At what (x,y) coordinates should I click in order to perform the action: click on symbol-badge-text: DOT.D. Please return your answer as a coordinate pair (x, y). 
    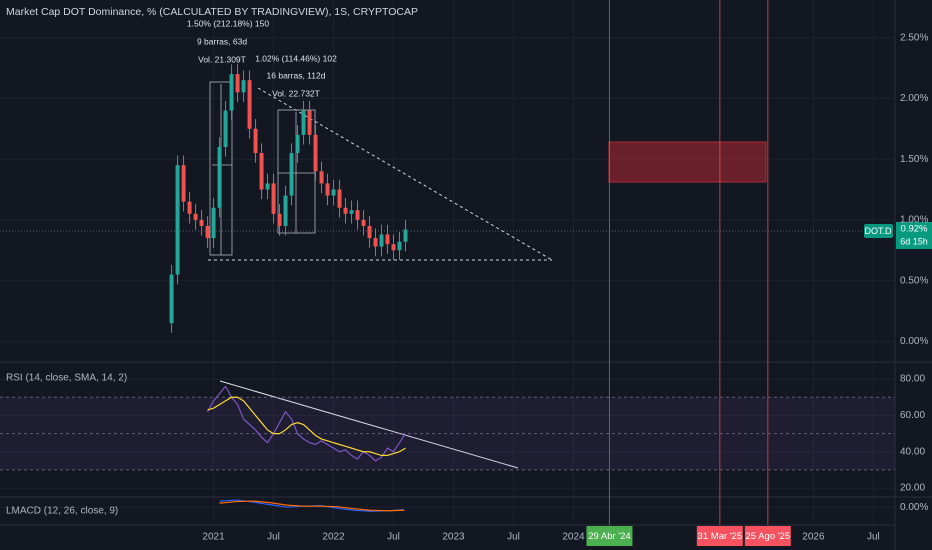
    Looking at the image, I should click on (879, 231).